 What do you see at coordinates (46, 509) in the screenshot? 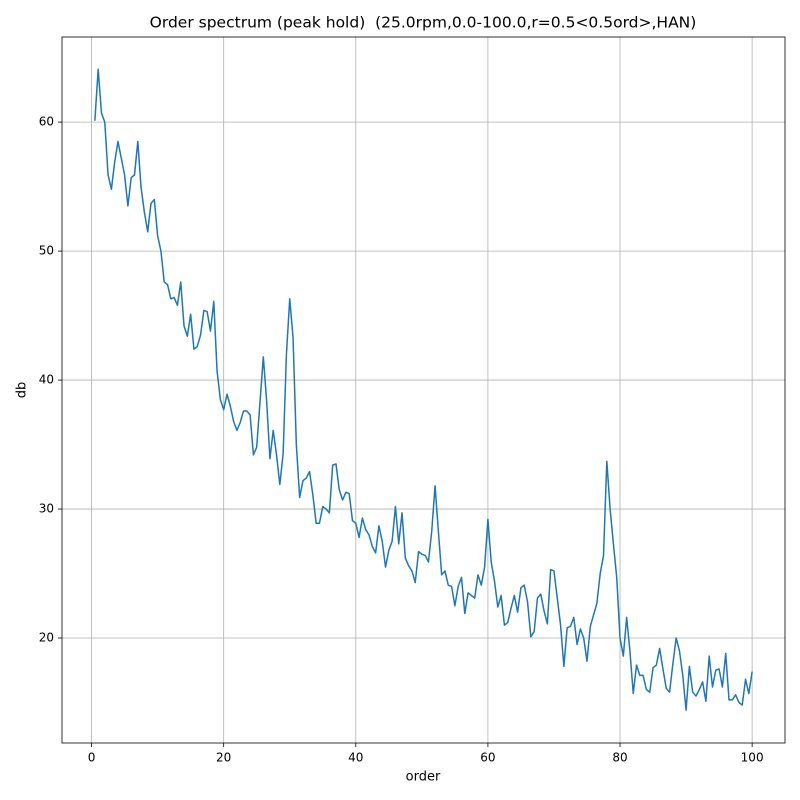
I see `y-tick-label: 30` at bounding box center [46, 509].